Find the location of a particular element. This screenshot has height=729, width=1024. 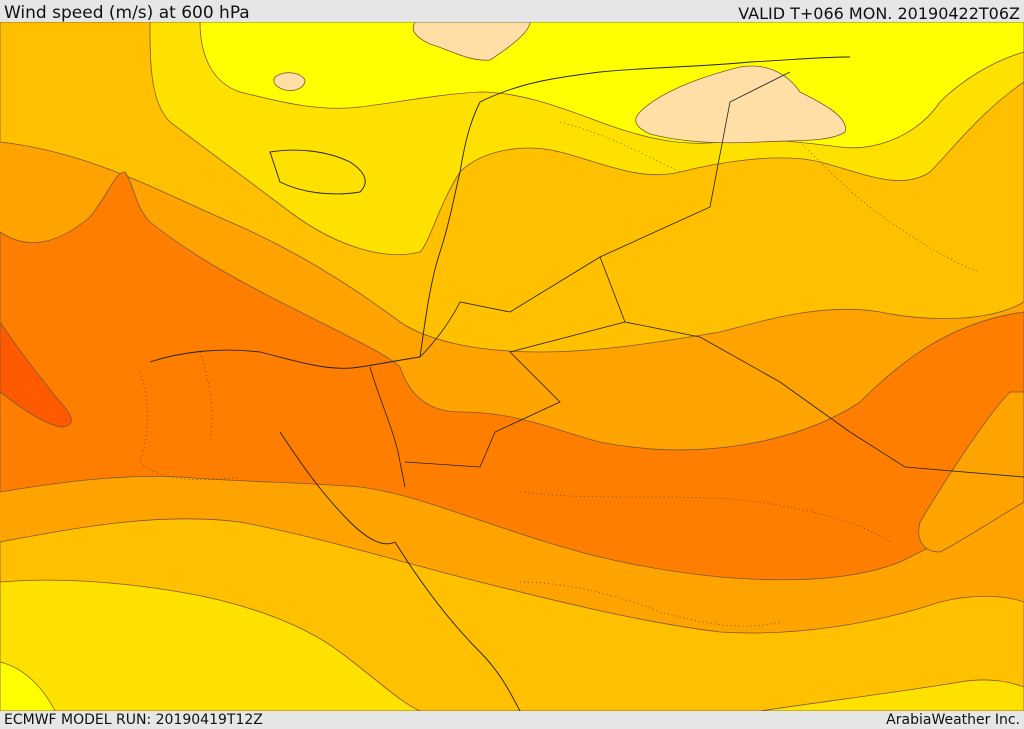

pocket-very-low-cyprus is located at coordinates (289, 81).